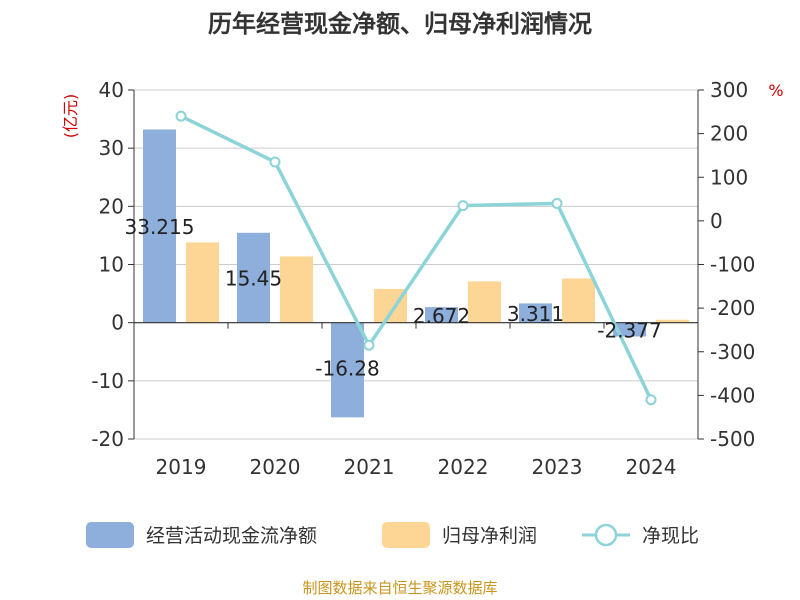 Image resolution: width=800 pixels, height=600 pixels. What do you see at coordinates (416, 467) in the screenshot?
I see `x-tick-labels: 2019 2020 2021 2022 2023 2024` at bounding box center [416, 467].